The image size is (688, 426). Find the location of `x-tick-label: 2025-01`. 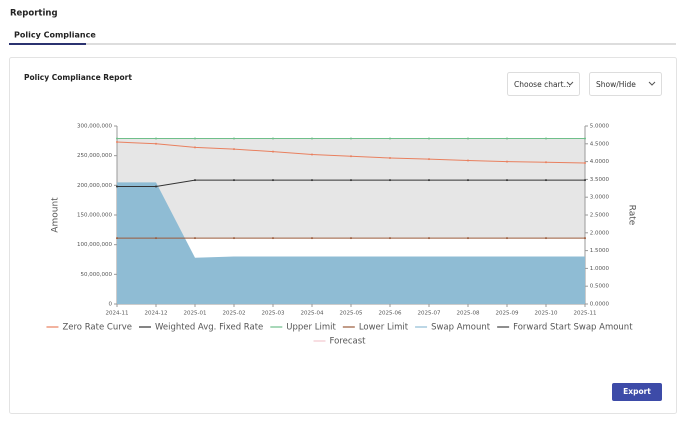

x-tick-label: 2025-01 is located at coordinates (195, 314).